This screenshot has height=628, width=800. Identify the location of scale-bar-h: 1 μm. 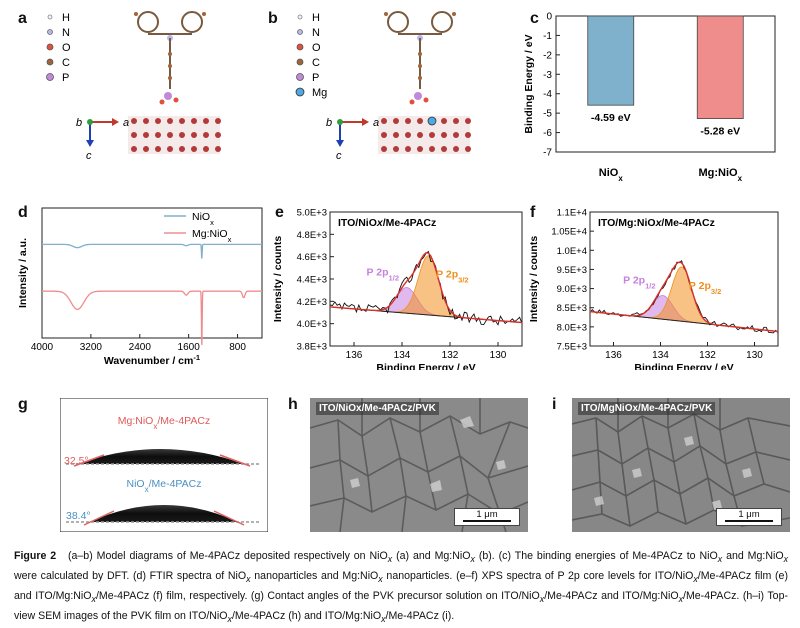
(487, 517).